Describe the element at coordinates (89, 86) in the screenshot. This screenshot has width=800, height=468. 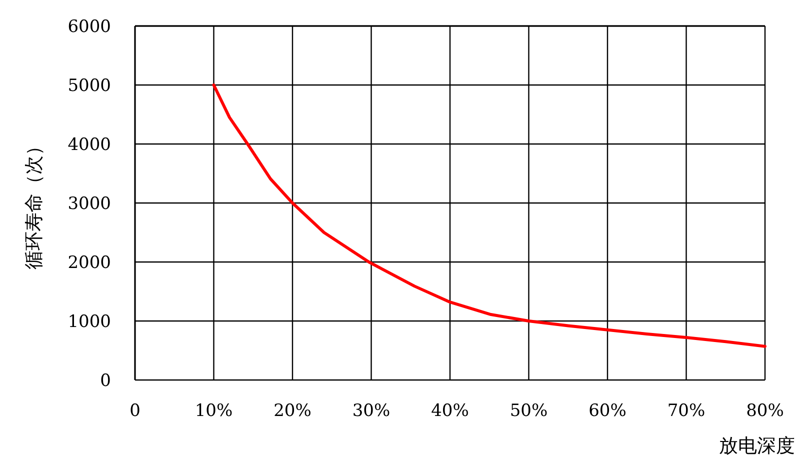
I see `y-tick-label: 5000` at that location.